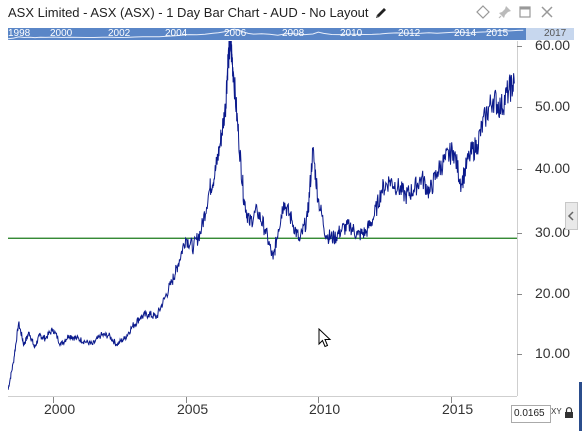  What do you see at coordinates (556, 411) in the screenshot?
I see `xy-toggle-button: XY` at bounding box center [556, 411].